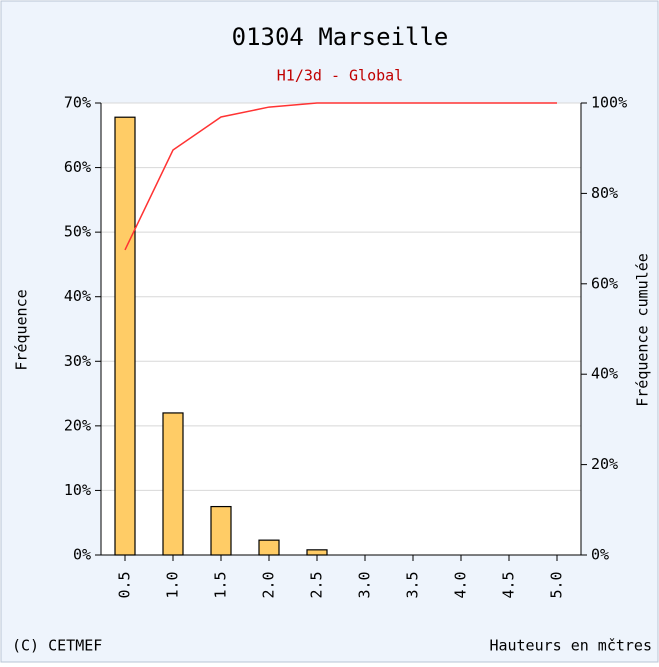  What do you see at coordinates (77, 425) in the screenshot?
I see `y-tick-label: 20%` at bounding box center [77, 425].